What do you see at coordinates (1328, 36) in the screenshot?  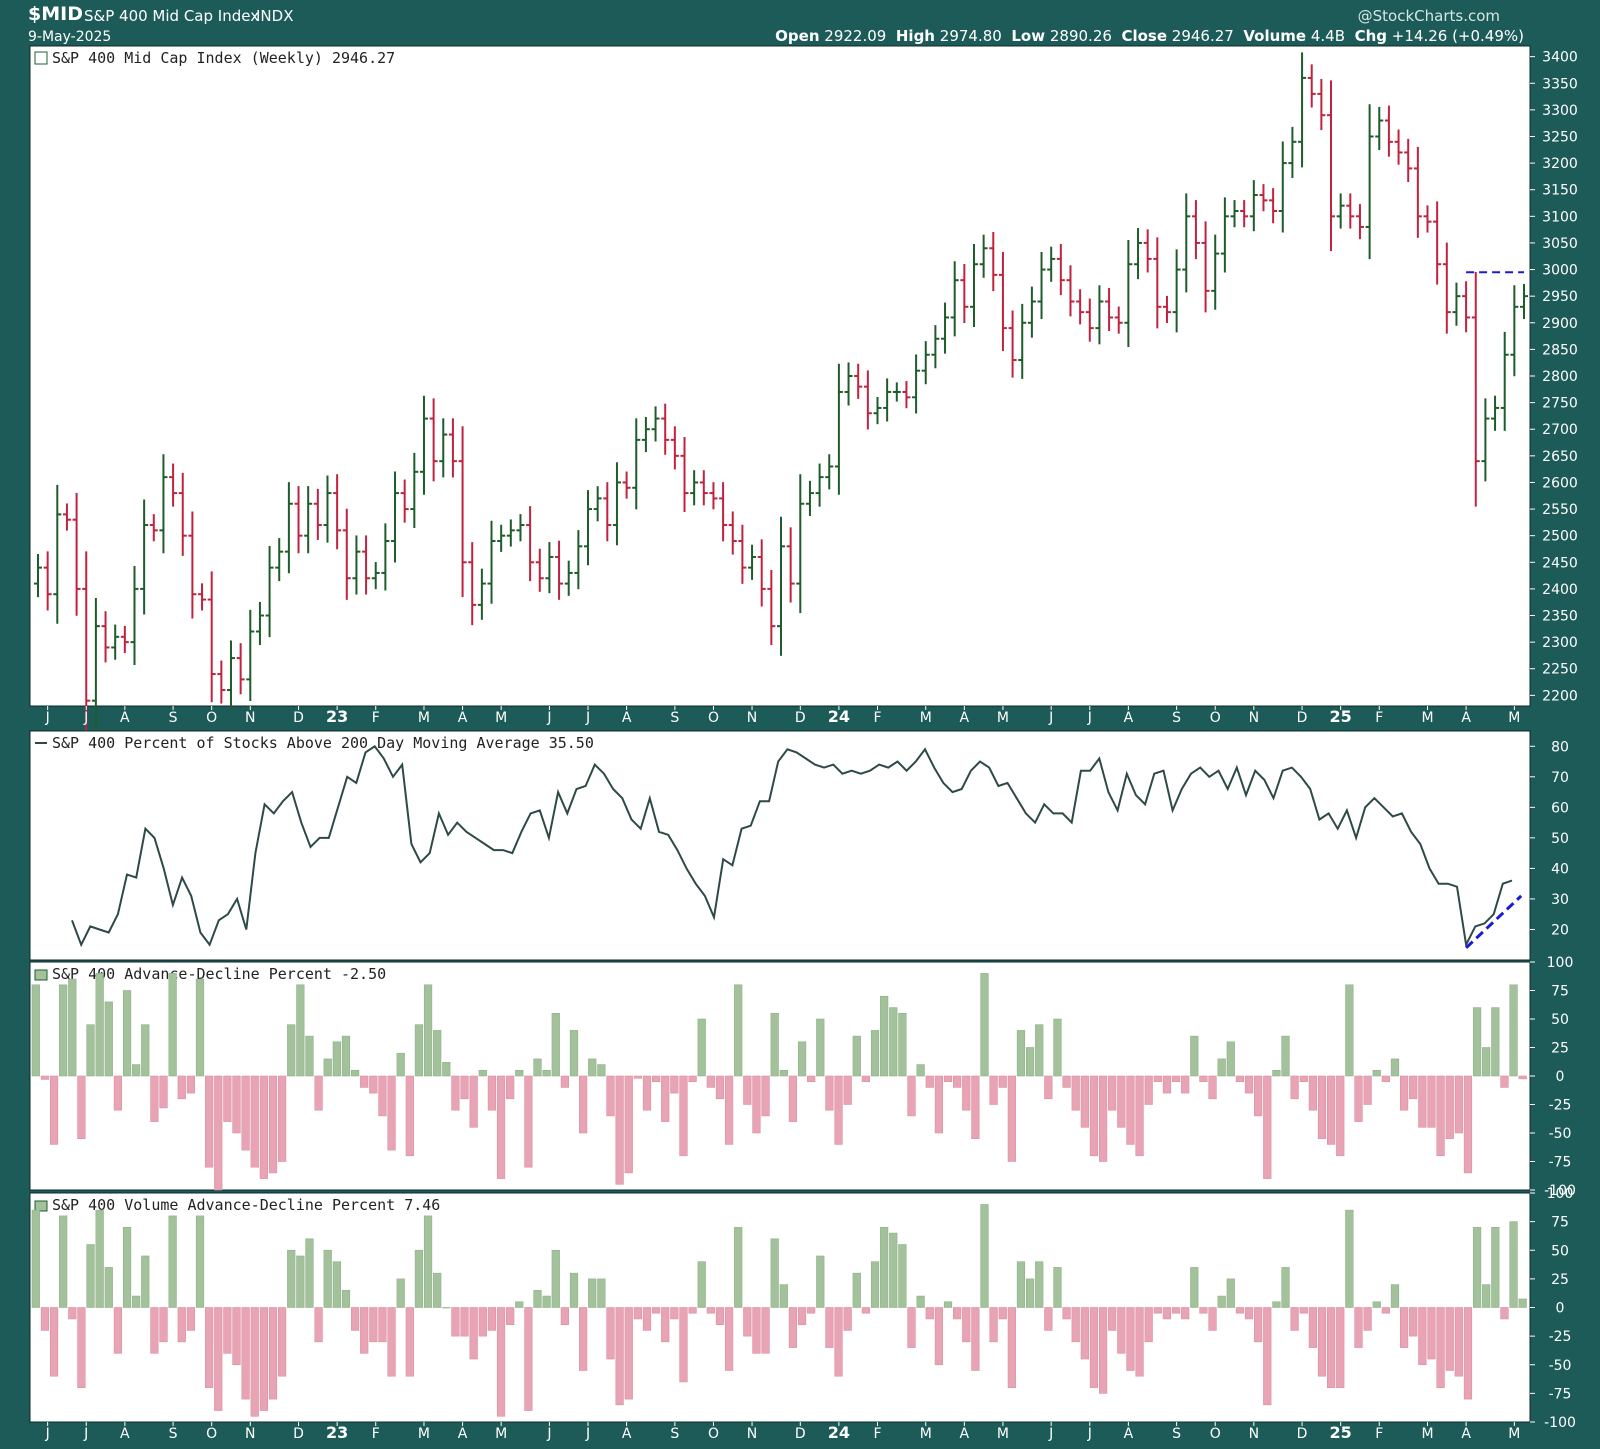 I see `volume-value: 4.4B` at bounding box center [1328, 36].